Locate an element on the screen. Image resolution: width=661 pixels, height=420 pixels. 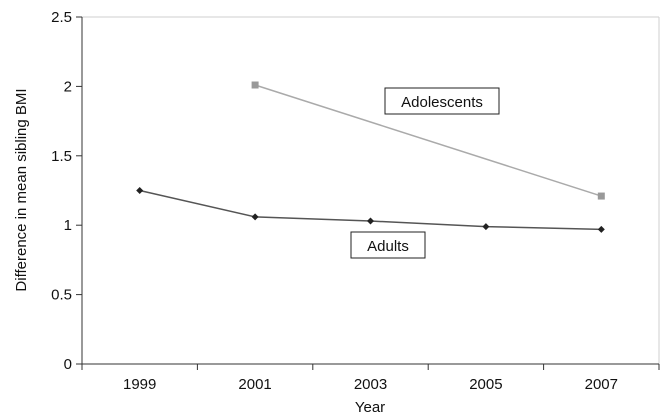
adults-label-text: Adults is located at coordinates (388, 246).